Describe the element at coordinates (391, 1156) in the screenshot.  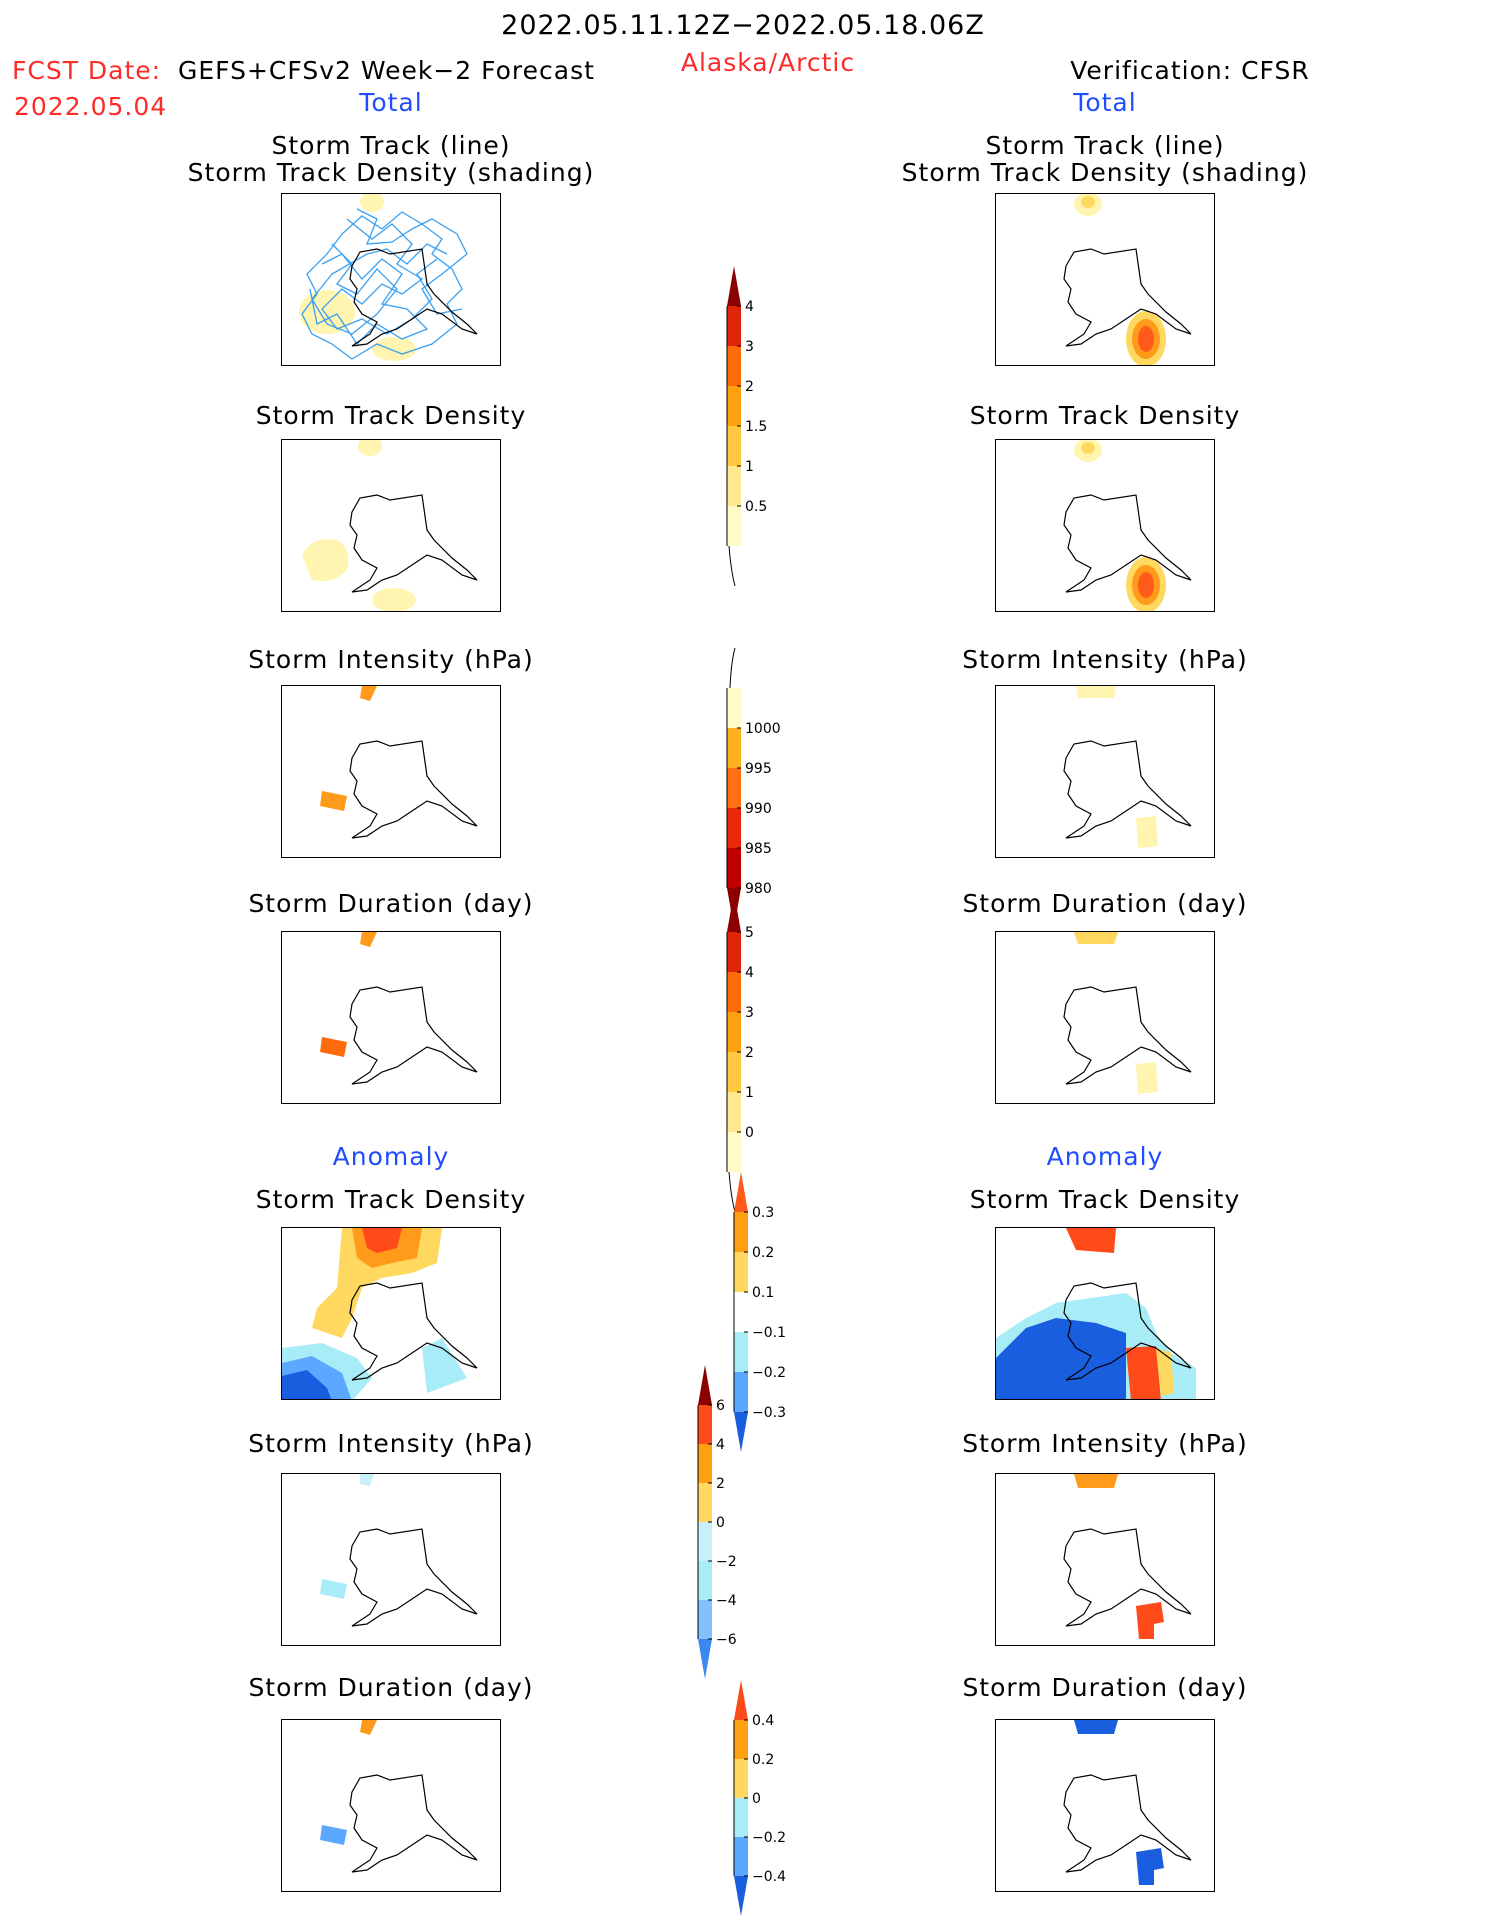
I see `section-anomaly-left: Anomaly` at that location.